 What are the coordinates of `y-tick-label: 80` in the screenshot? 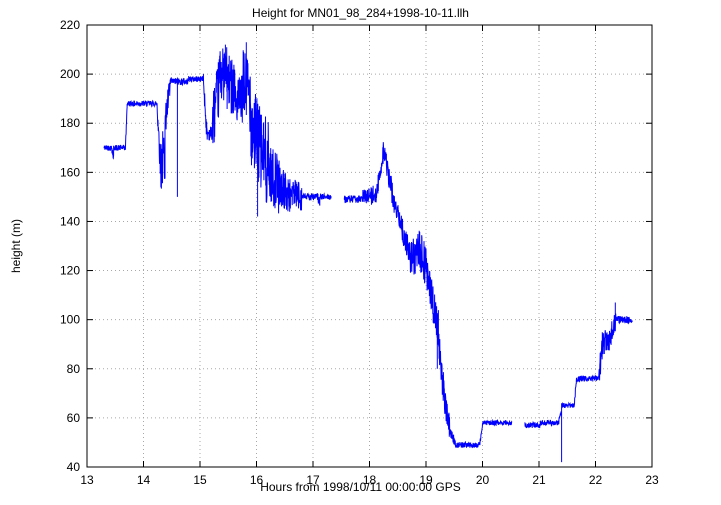 It's located at (74, 369).